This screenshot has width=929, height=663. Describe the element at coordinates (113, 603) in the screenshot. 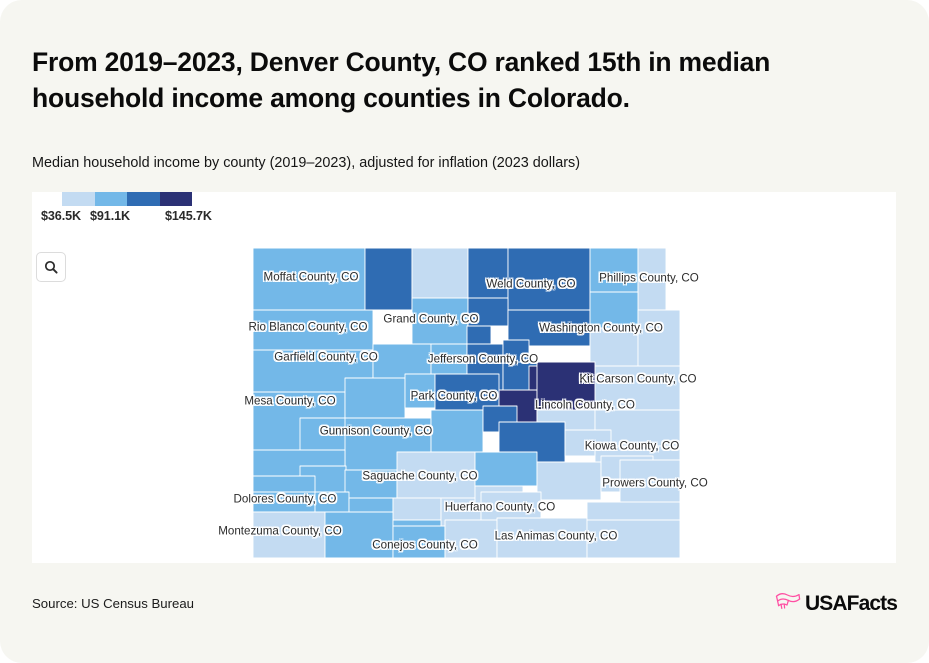

I see `source-note: Source: US Census Bureau` at that location.